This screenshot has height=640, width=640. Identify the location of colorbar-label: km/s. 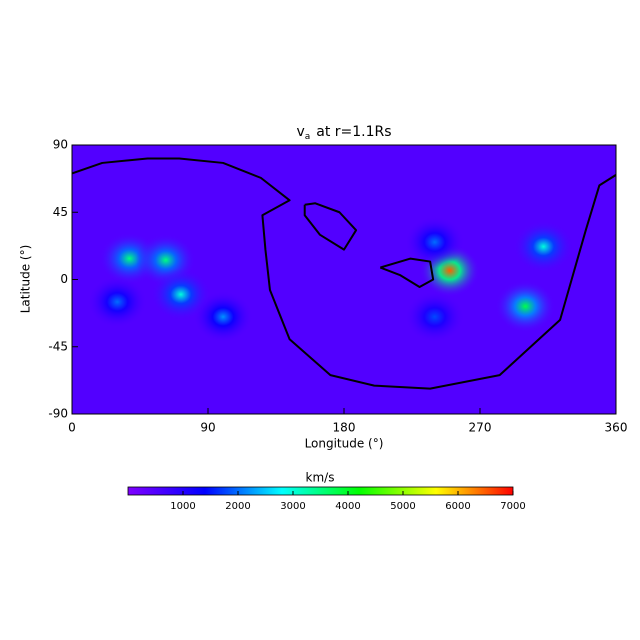
(320, 478).